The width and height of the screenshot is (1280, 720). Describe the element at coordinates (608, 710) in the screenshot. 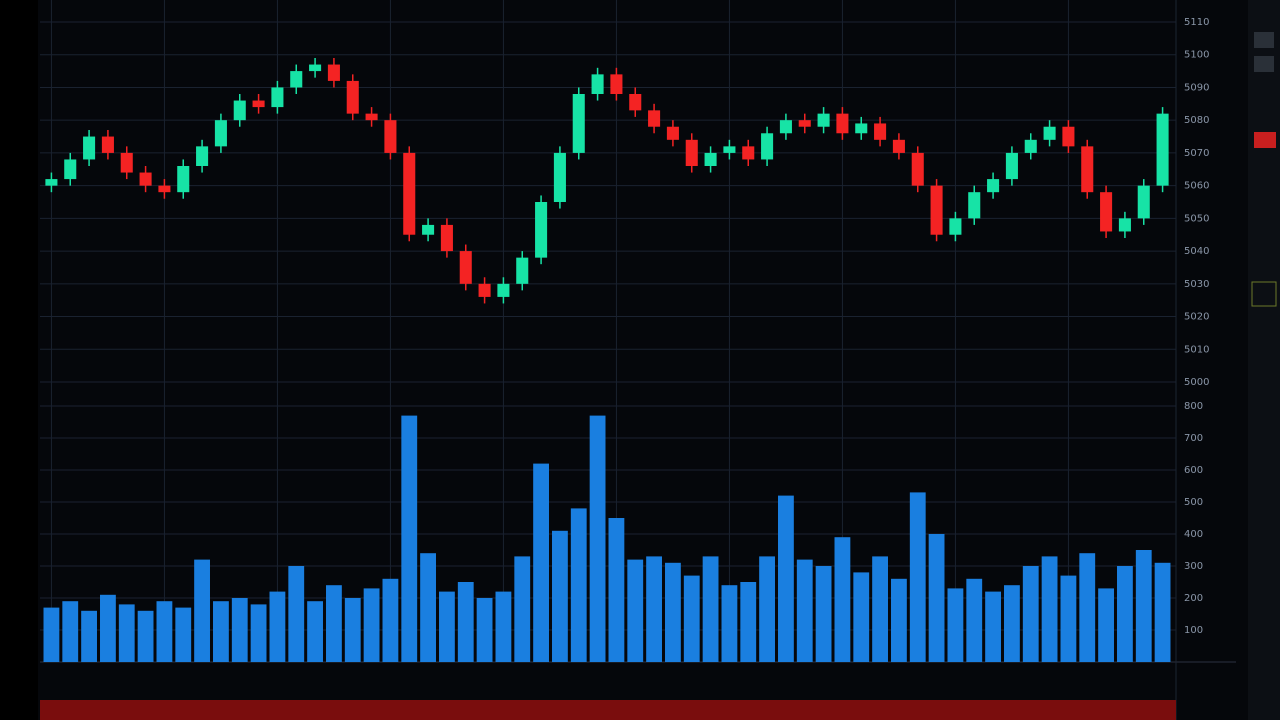

I see `indicator-band` at that location.